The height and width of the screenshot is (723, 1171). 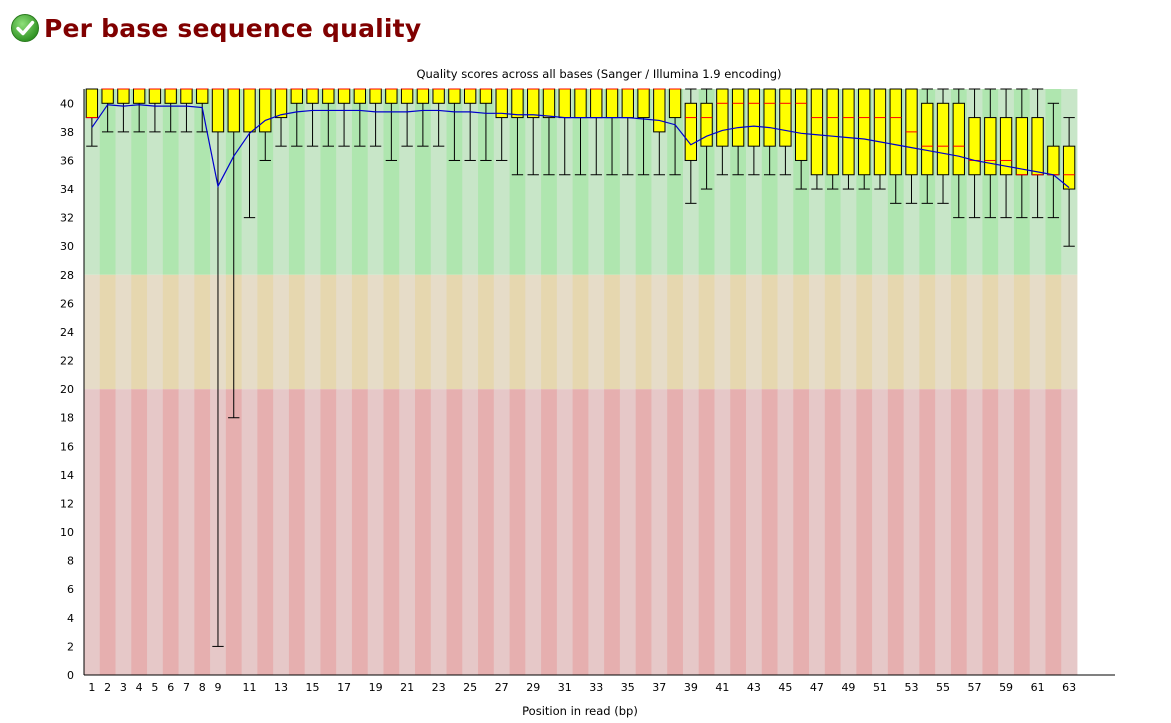 What do you see at coordinates (67, 389) in the screenshot?
I see `y-tick-label: 20` at bounding box center [67, 389].